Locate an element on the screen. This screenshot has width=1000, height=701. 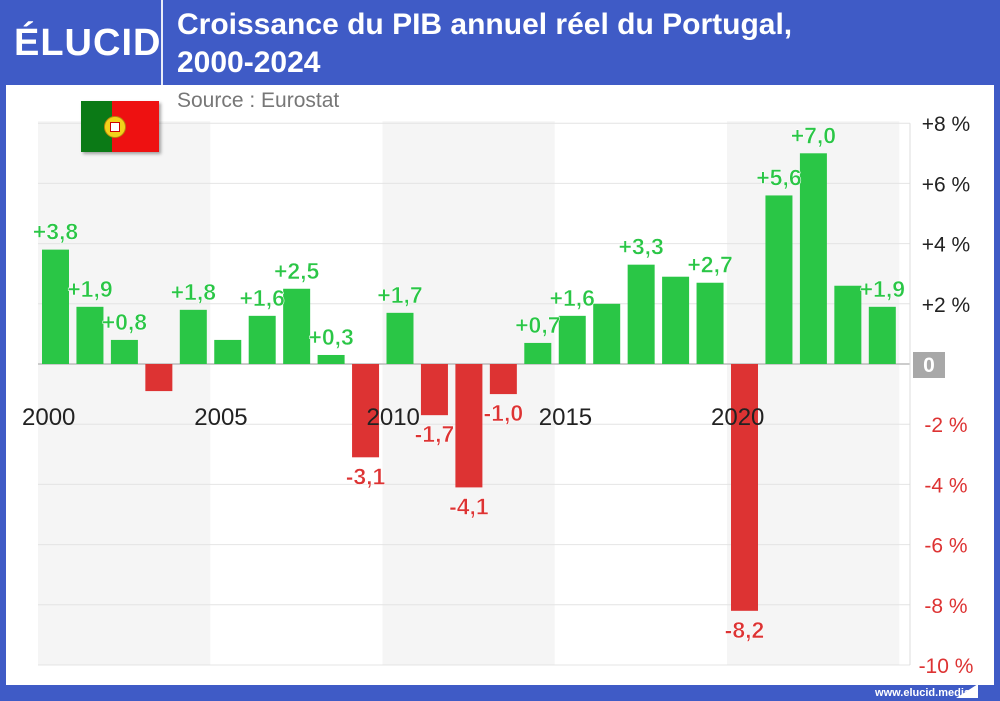
data-label: +5,6 is located at coordinates (778, 177).